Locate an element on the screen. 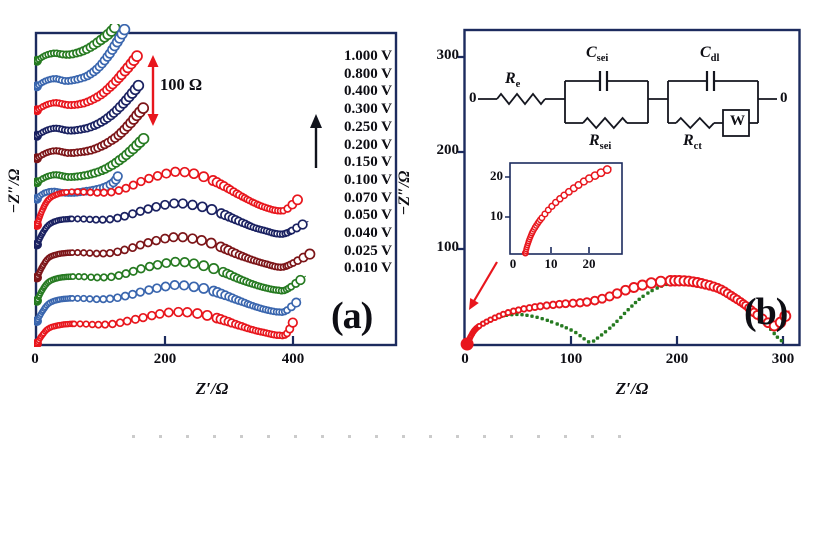 This screenshot has width=818, height=545. series-measured is located at coordinates (626, 312).